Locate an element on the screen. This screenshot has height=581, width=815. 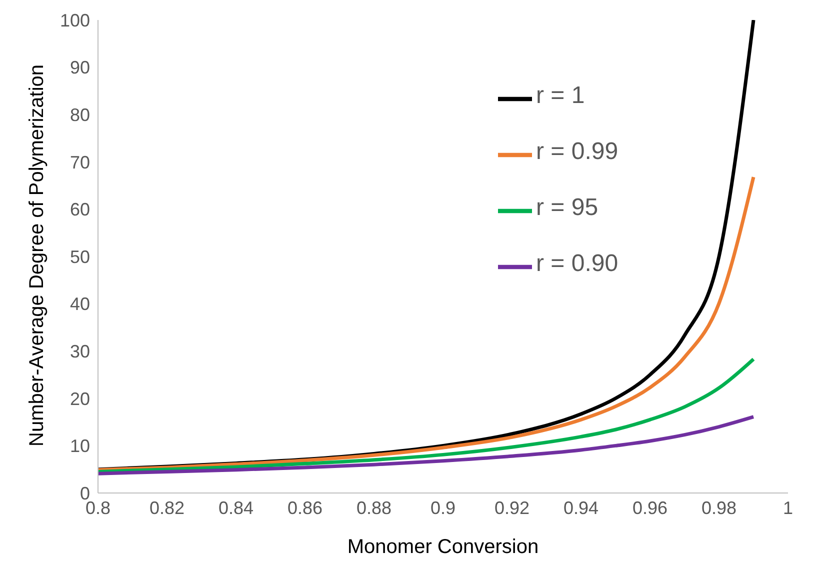
x-tick-label: 0.84 is located at coordinates (236, 508).